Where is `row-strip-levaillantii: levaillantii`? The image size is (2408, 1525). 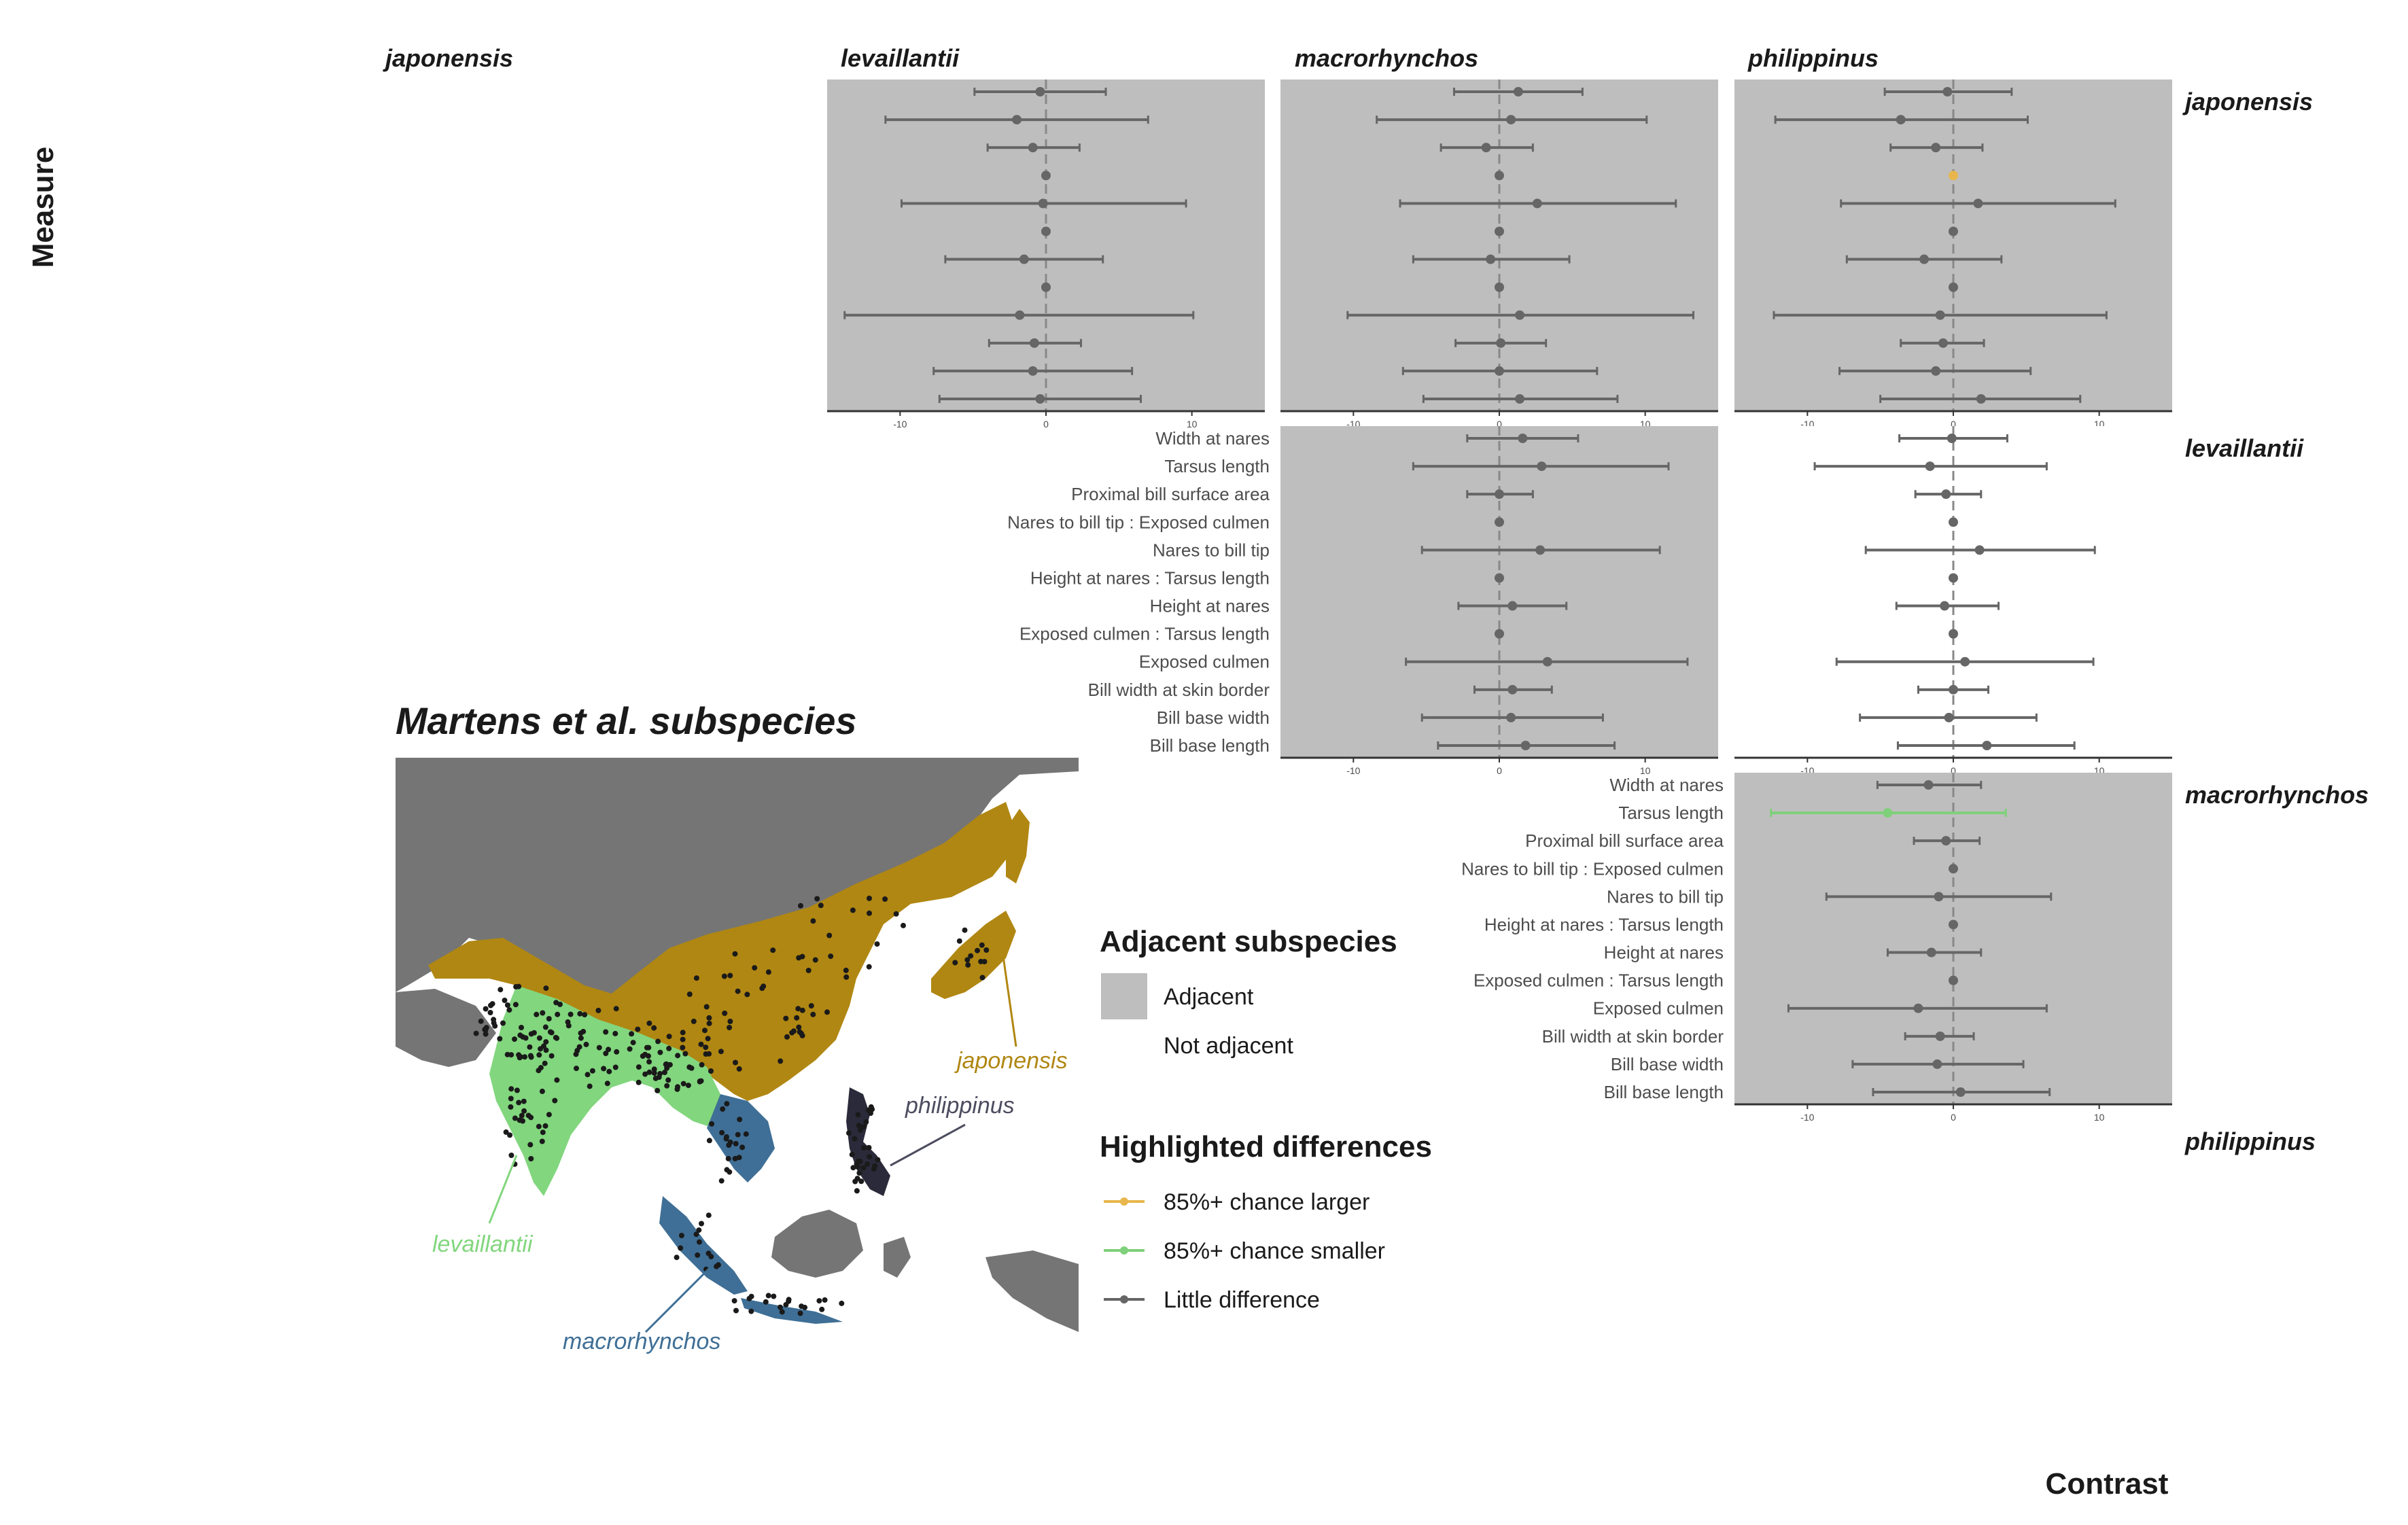 row-strip-levaillantii: levaillantii is located at coordinates (2244, 448).